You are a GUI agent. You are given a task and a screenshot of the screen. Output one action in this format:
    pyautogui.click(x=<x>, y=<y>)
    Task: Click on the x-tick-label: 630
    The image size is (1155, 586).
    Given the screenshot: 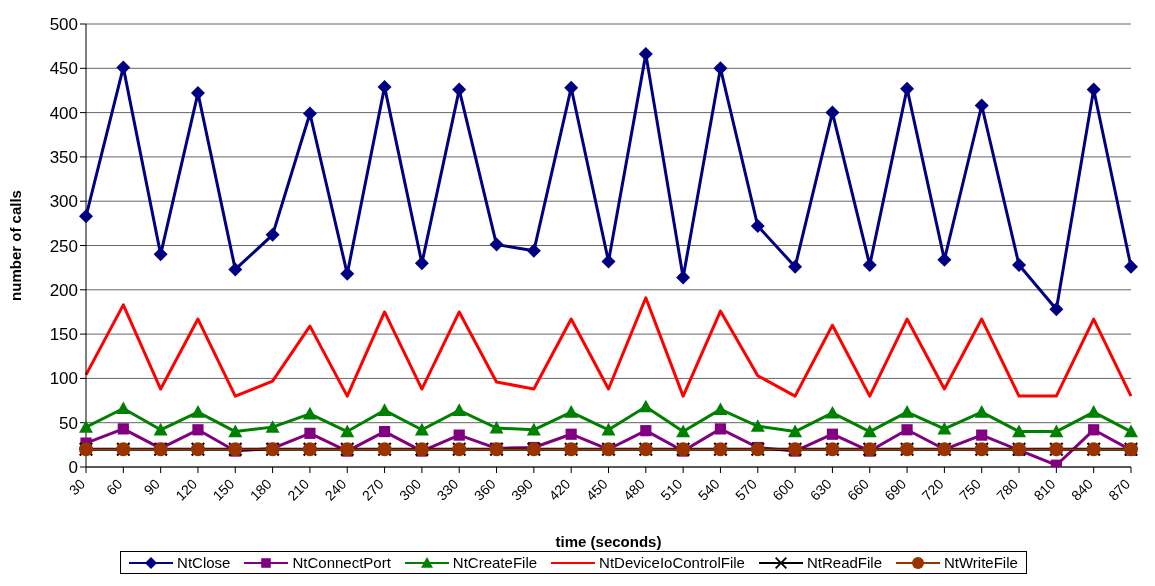 What is the action you would take?
    pyautogui.click(x=820, y=489)
    